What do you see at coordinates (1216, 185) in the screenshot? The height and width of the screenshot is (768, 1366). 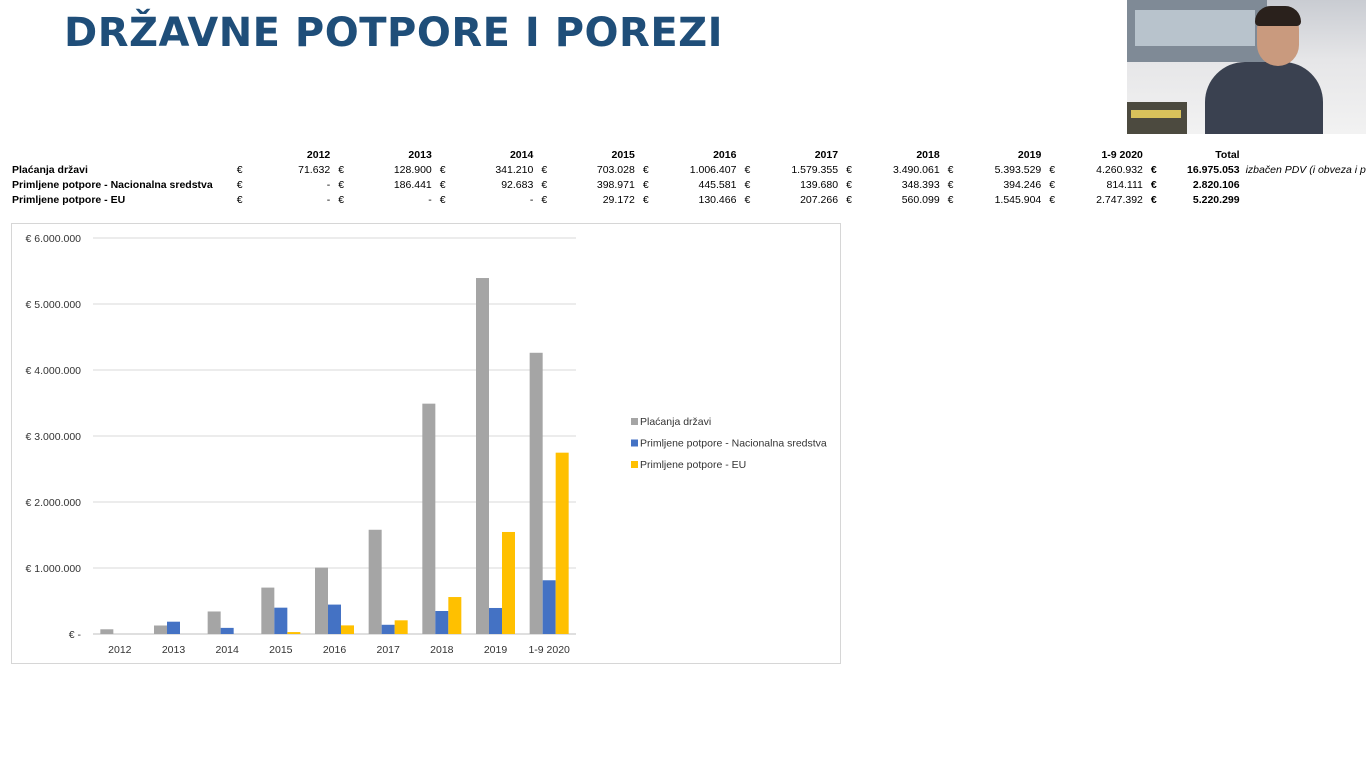 I see `table-cell-total: 2.820.106` at bounding box center [1216, 185].